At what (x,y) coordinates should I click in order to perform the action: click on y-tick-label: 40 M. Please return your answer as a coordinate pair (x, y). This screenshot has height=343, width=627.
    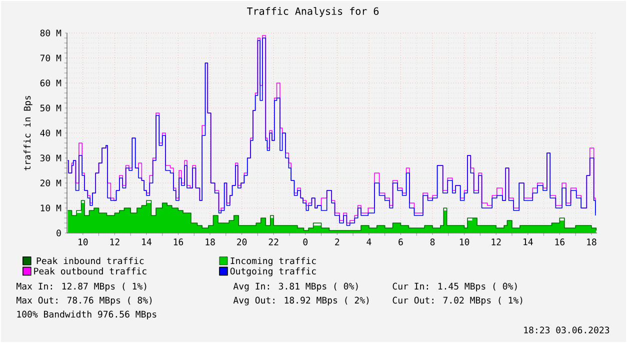
    Looking at the image, I should click on (51, 133).